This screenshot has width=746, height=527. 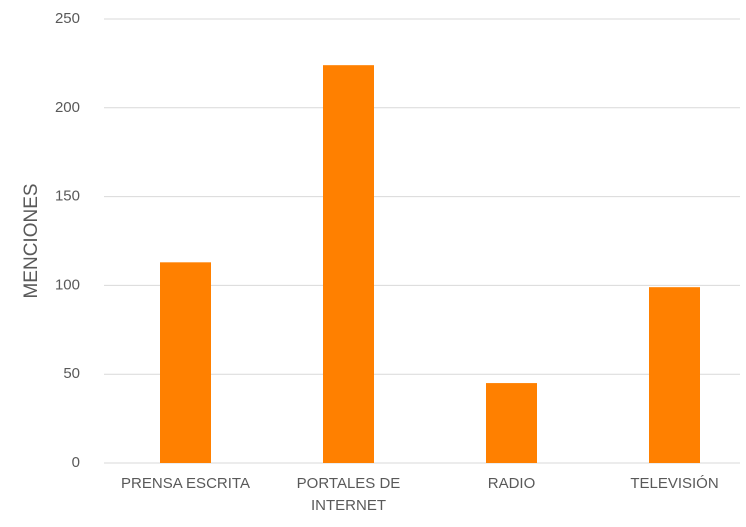 I want to click on y-tick-label: 50, so click(x=71, y=373).